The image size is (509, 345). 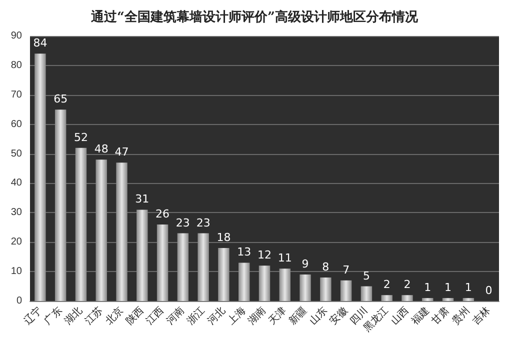 I want to click on x-tick-label: 吉林, so click(x=481, y=316).